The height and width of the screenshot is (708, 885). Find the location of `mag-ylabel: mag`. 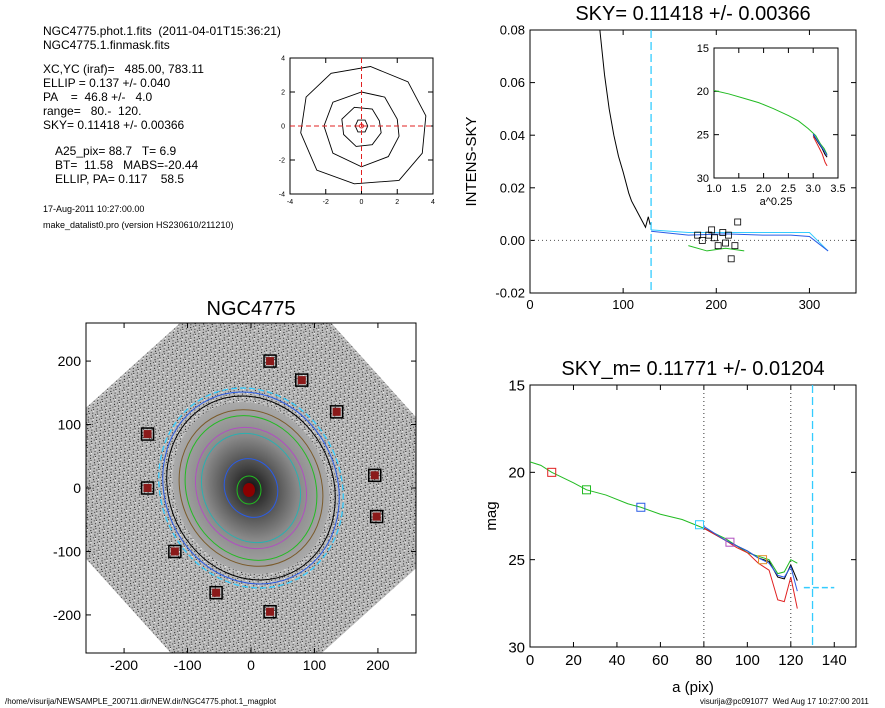

mag-ylabel: mag is located at coordinates (491, 515).